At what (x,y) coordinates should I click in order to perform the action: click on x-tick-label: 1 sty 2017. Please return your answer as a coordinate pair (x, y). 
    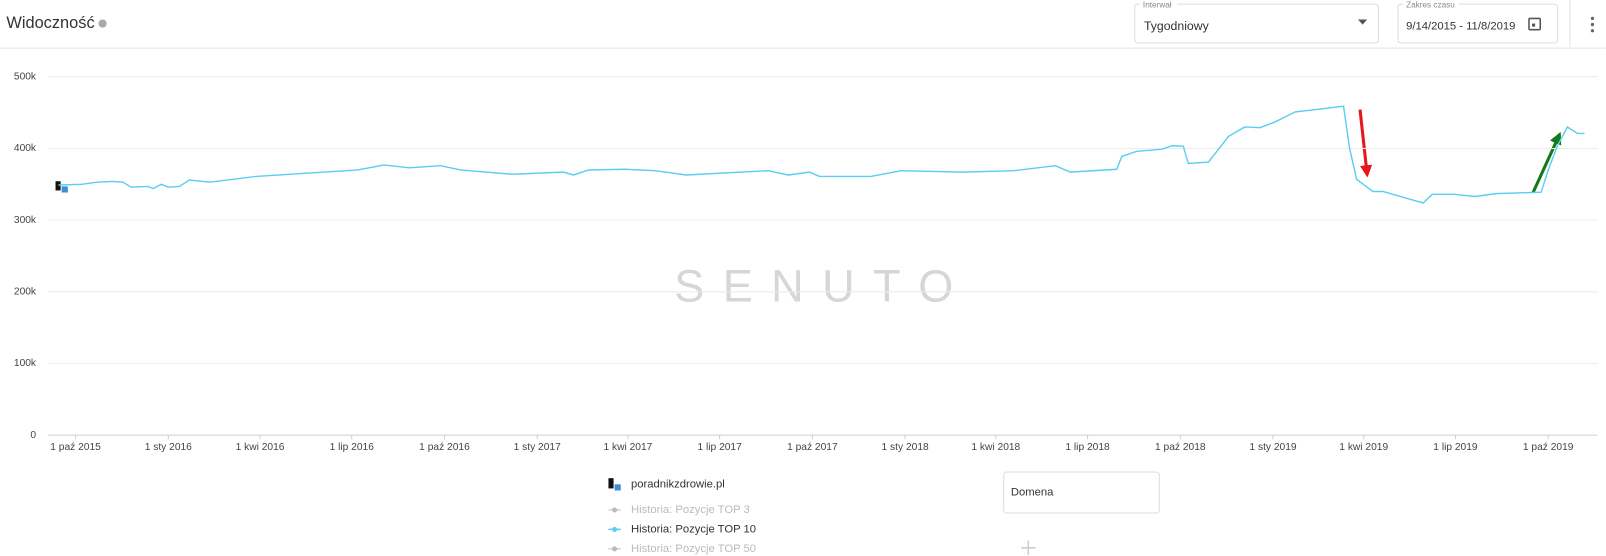
    Looking at the image, I should click on (537, 447).